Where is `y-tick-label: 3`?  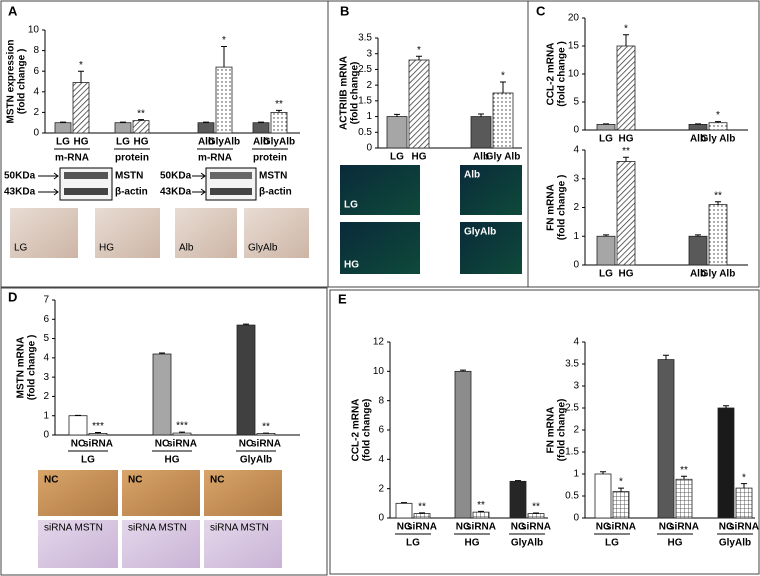
y-tick-label: 3 is located at coordinates (576, 386).